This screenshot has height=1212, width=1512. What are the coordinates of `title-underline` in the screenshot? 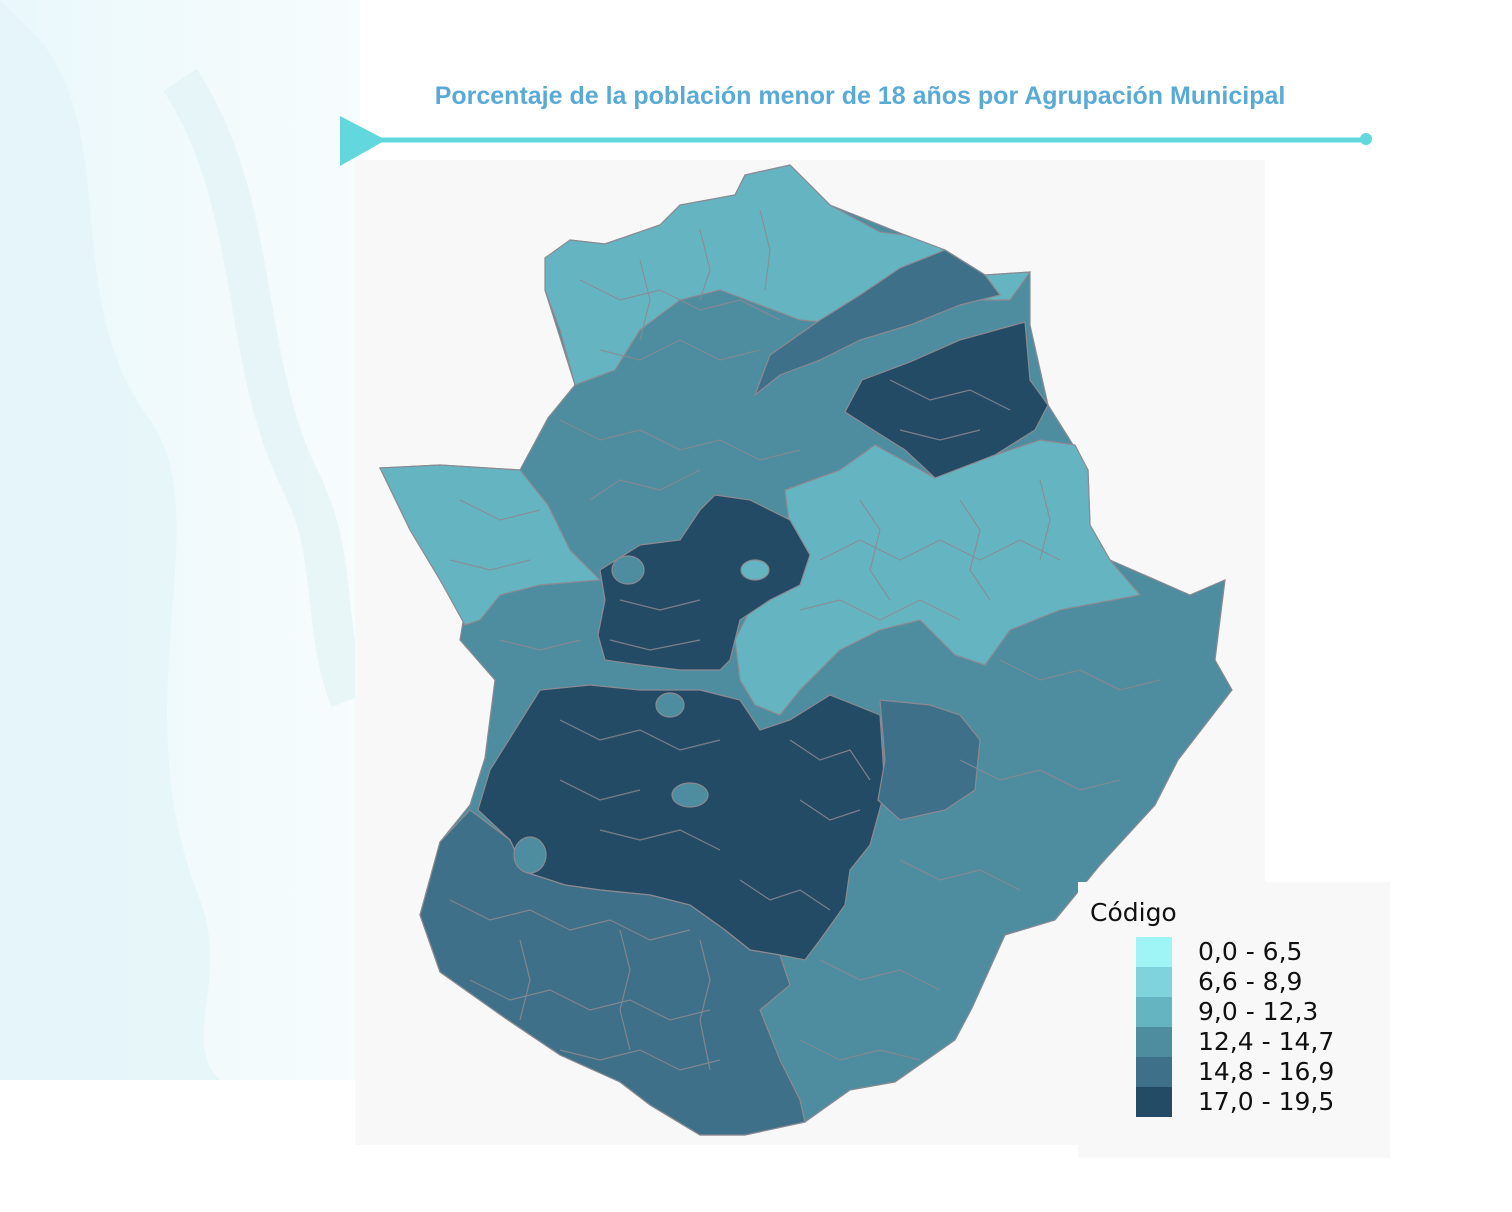 It's located at (856, 141).